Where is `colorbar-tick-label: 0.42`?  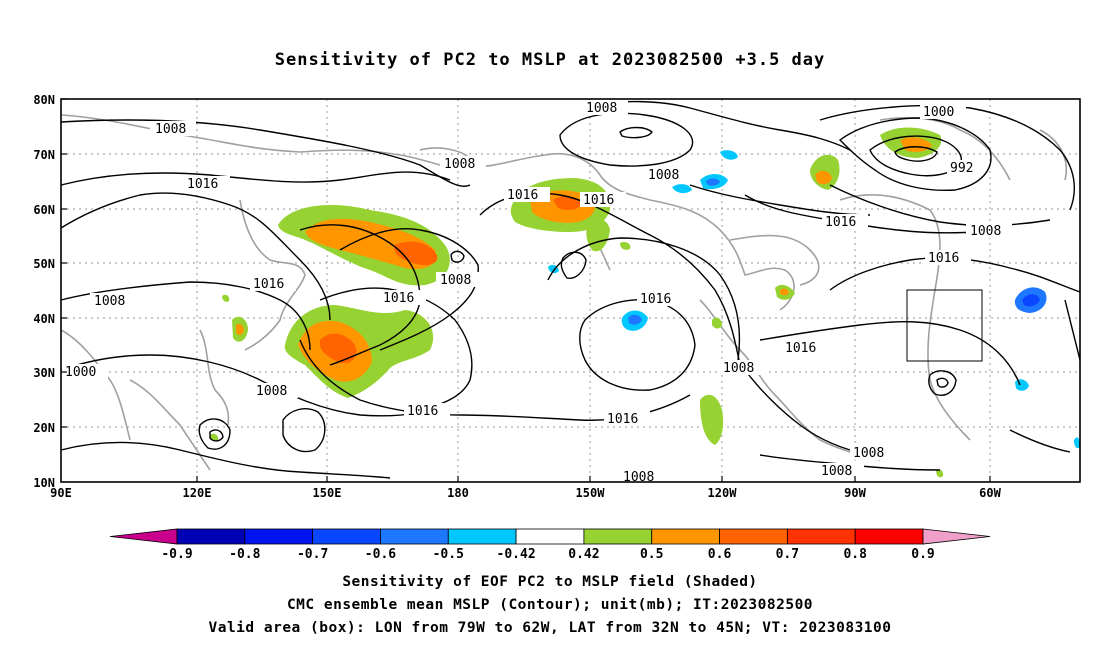 colorbar-tick-label: 0.42 is located at coordinates (583, 554).